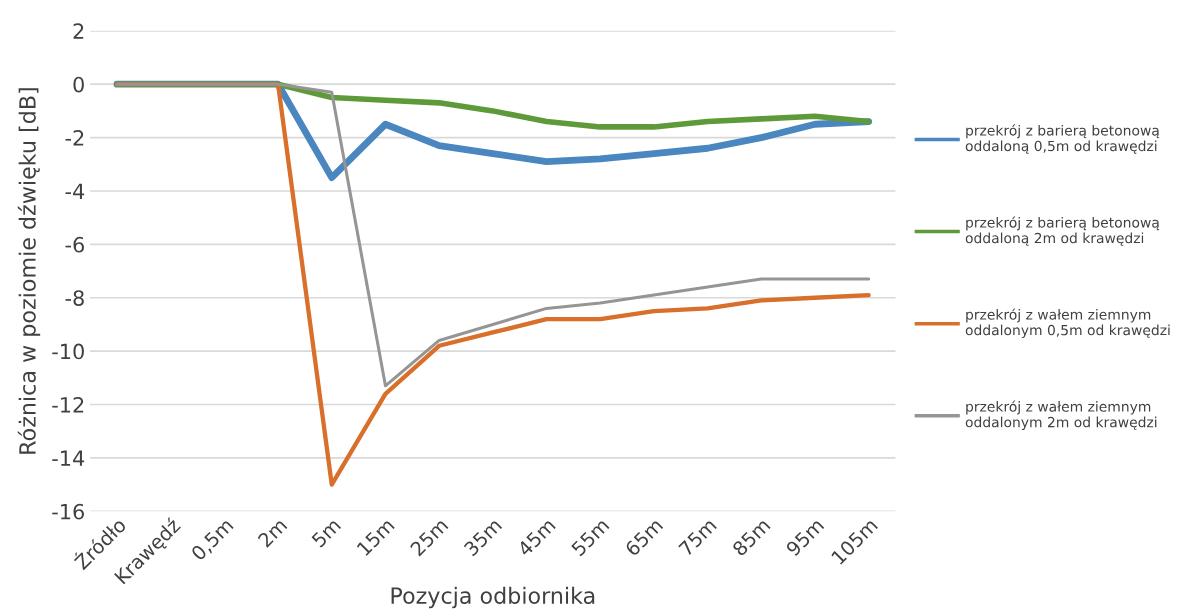  I want to click on legend-label: przekrój z wałem ziemnym oddalonym 2m od krawędzi, so click(1061, 415).